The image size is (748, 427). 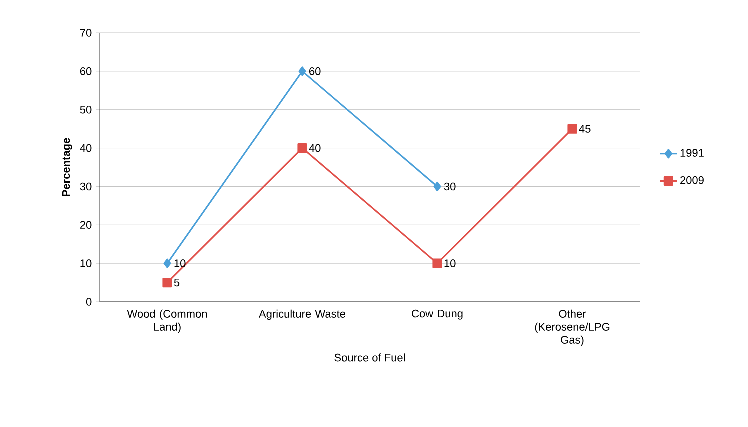 I want to click on data-label: 60, so click(x=315, y=72).